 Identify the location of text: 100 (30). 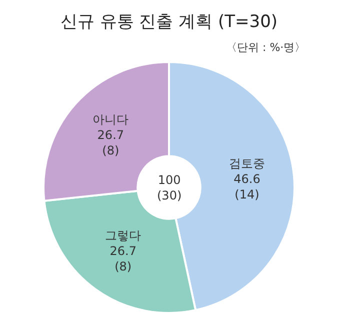
(169, 188).